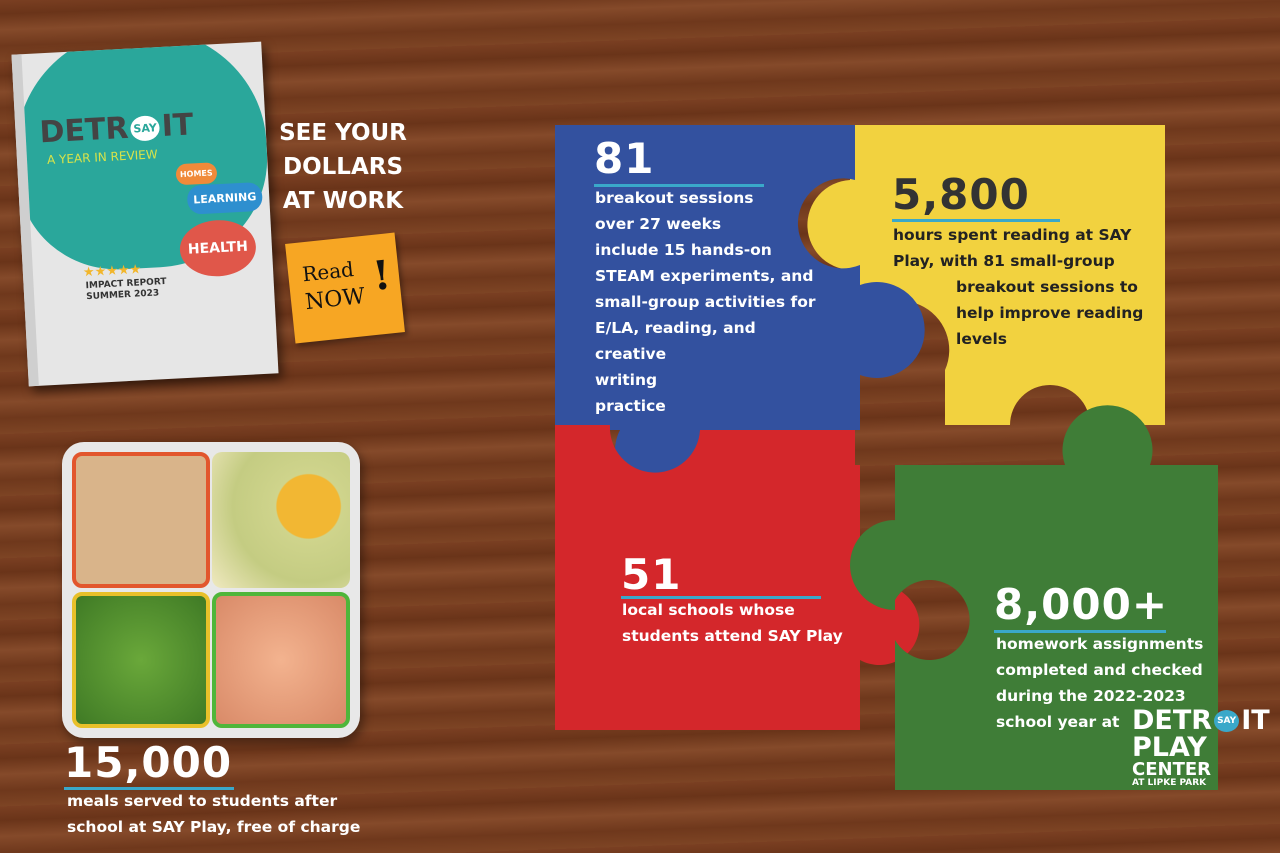 Image resolution: width=1280 pixels, height=853 pixels. I want to click on headline-line: SEE YOUR, so click(343, 133).